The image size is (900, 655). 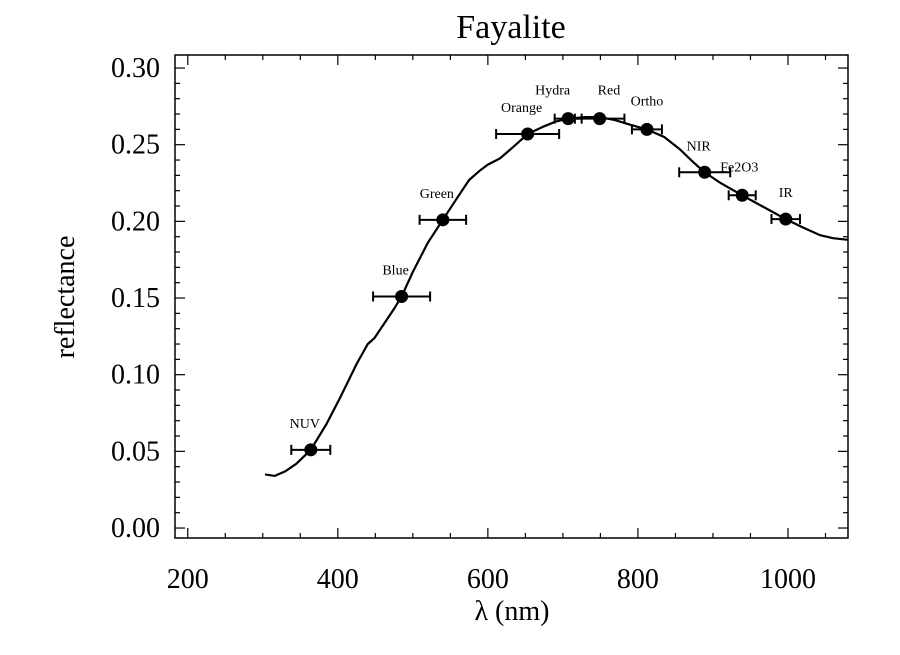 I want to click on point-label: IR, so click(x=786, y=193).